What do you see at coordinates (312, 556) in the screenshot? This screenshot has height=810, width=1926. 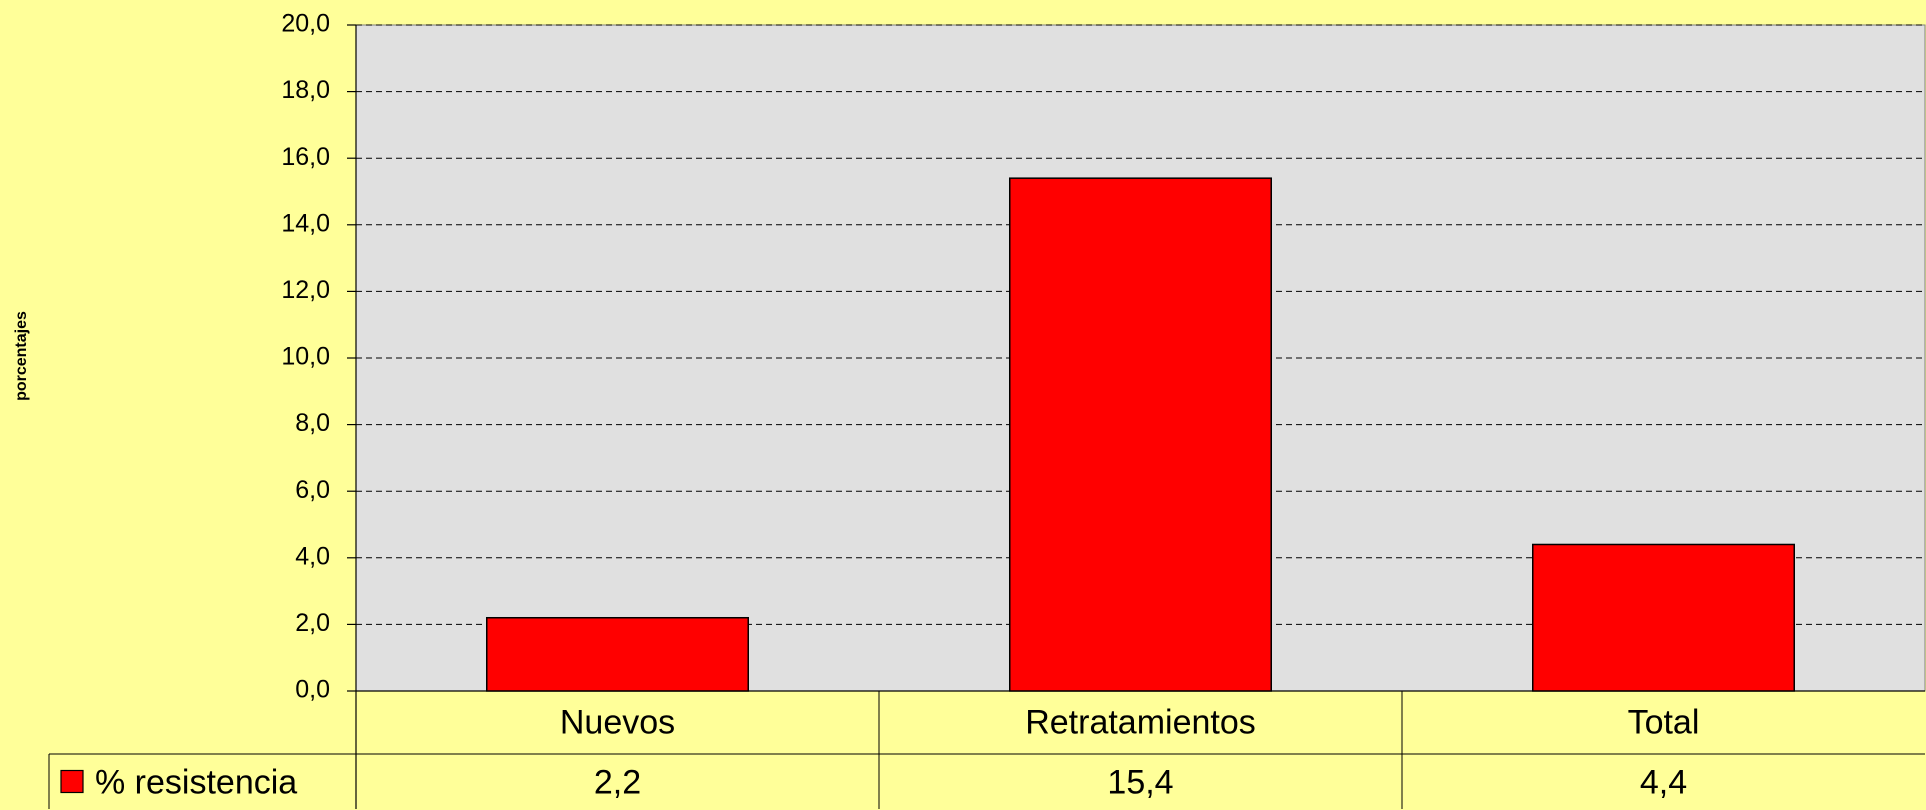 I see `y-tick-label: 4,0` at bounding box center [312, 556].